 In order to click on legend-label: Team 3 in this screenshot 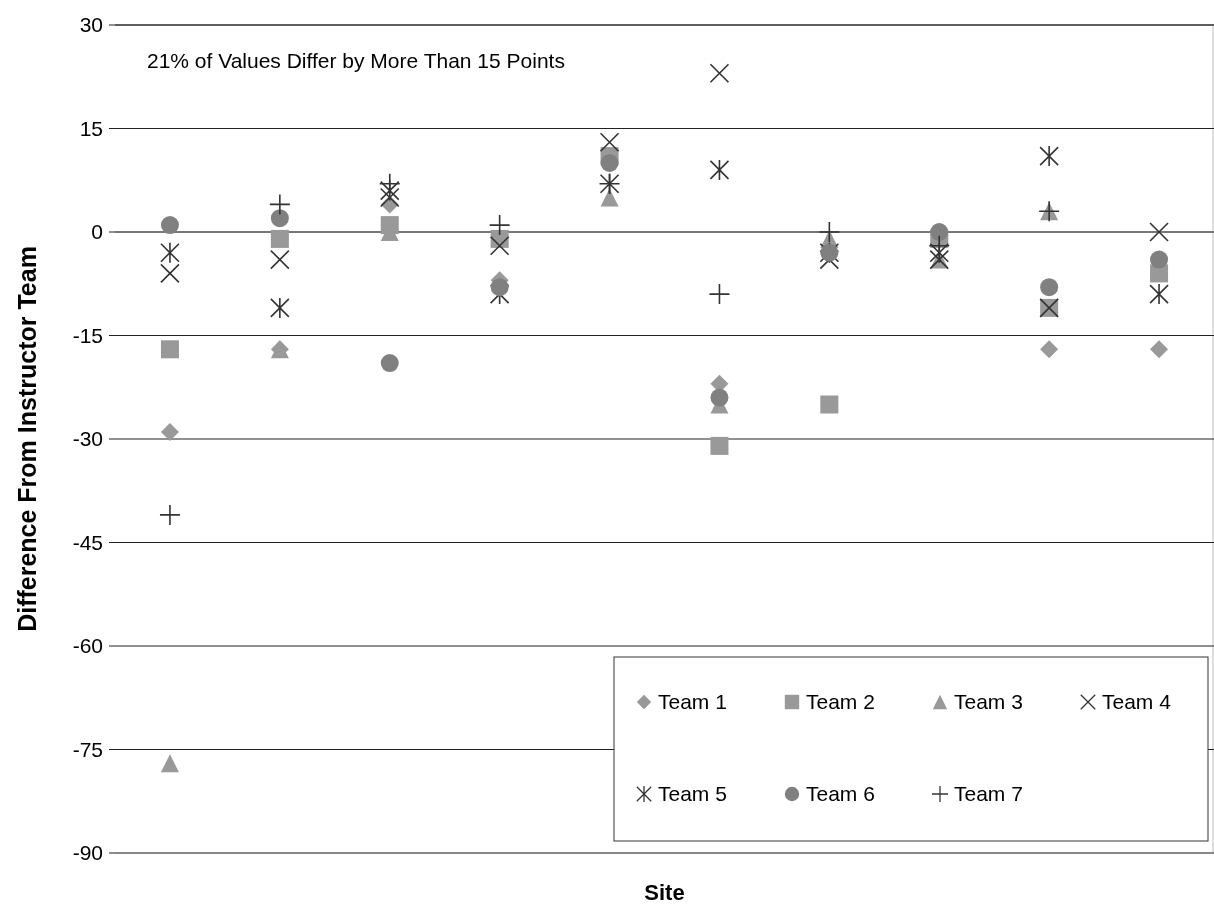, I will do `click(988, 702)`.